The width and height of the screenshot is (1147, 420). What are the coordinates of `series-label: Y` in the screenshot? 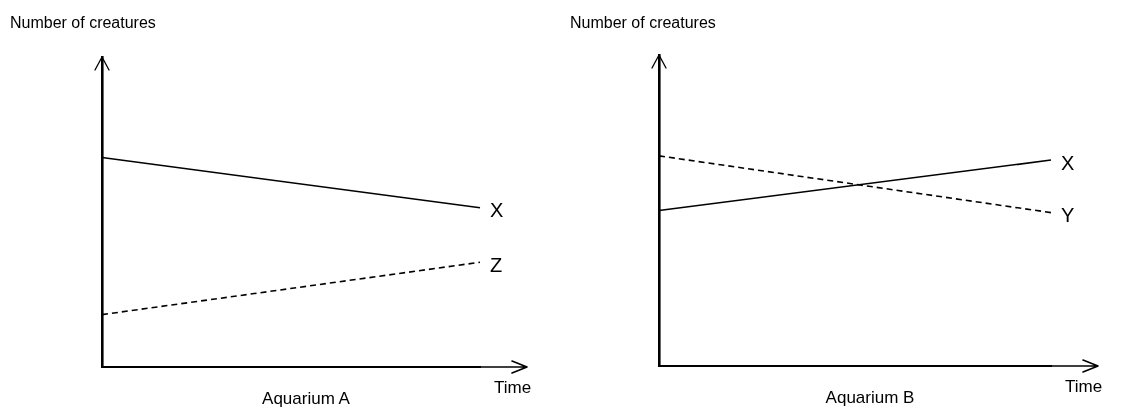 It's located at (1068, 215).